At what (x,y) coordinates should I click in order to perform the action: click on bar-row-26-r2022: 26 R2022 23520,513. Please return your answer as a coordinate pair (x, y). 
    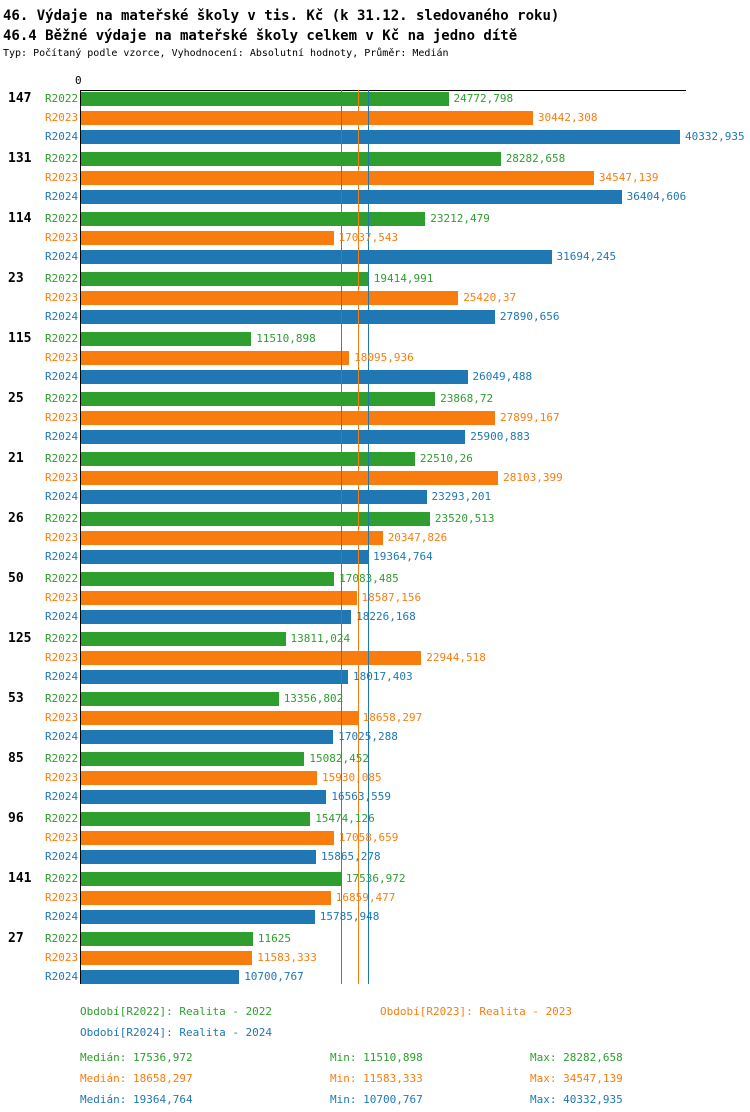
    Looking at the image, I should click on (375, 519).